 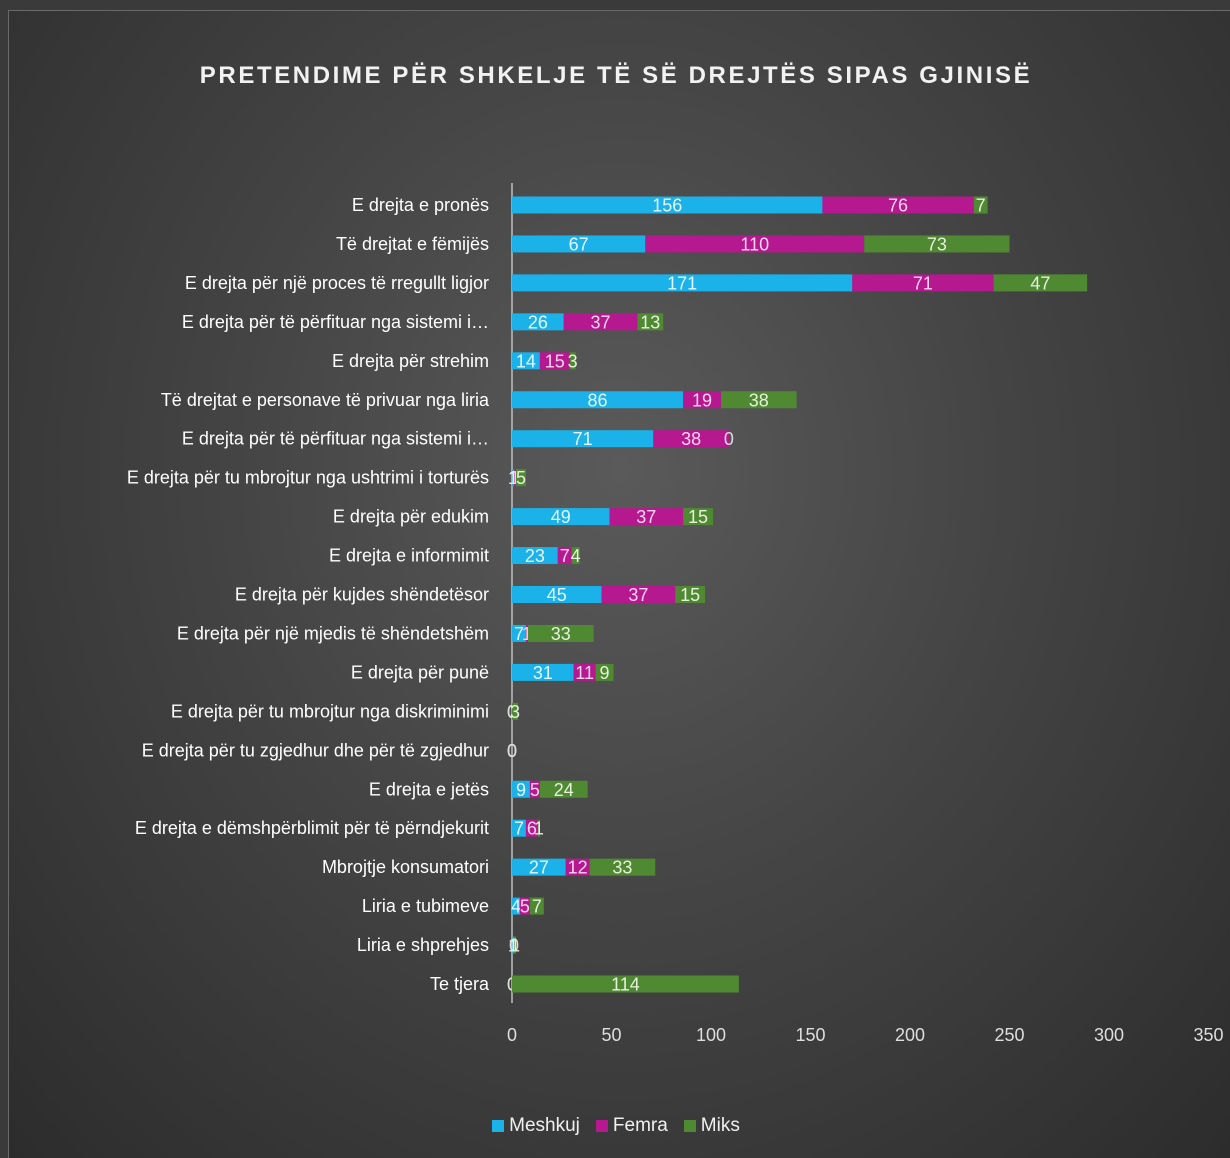 What do you see at coordinates (810, 1035) in the screenshot?
I see `x-tick-label: 150` at bounding box center [810, 1035].